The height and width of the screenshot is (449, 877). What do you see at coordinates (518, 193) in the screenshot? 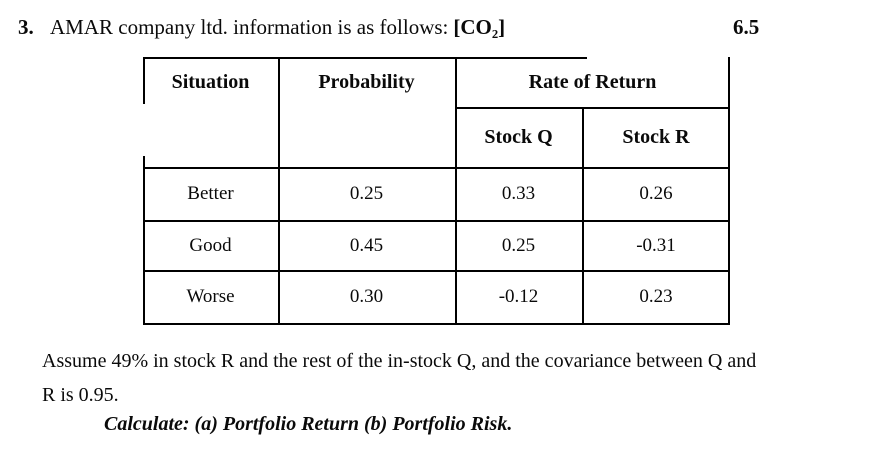
I see `cell-row1-stock-q: 0.33` at bounding box center [518, 193].